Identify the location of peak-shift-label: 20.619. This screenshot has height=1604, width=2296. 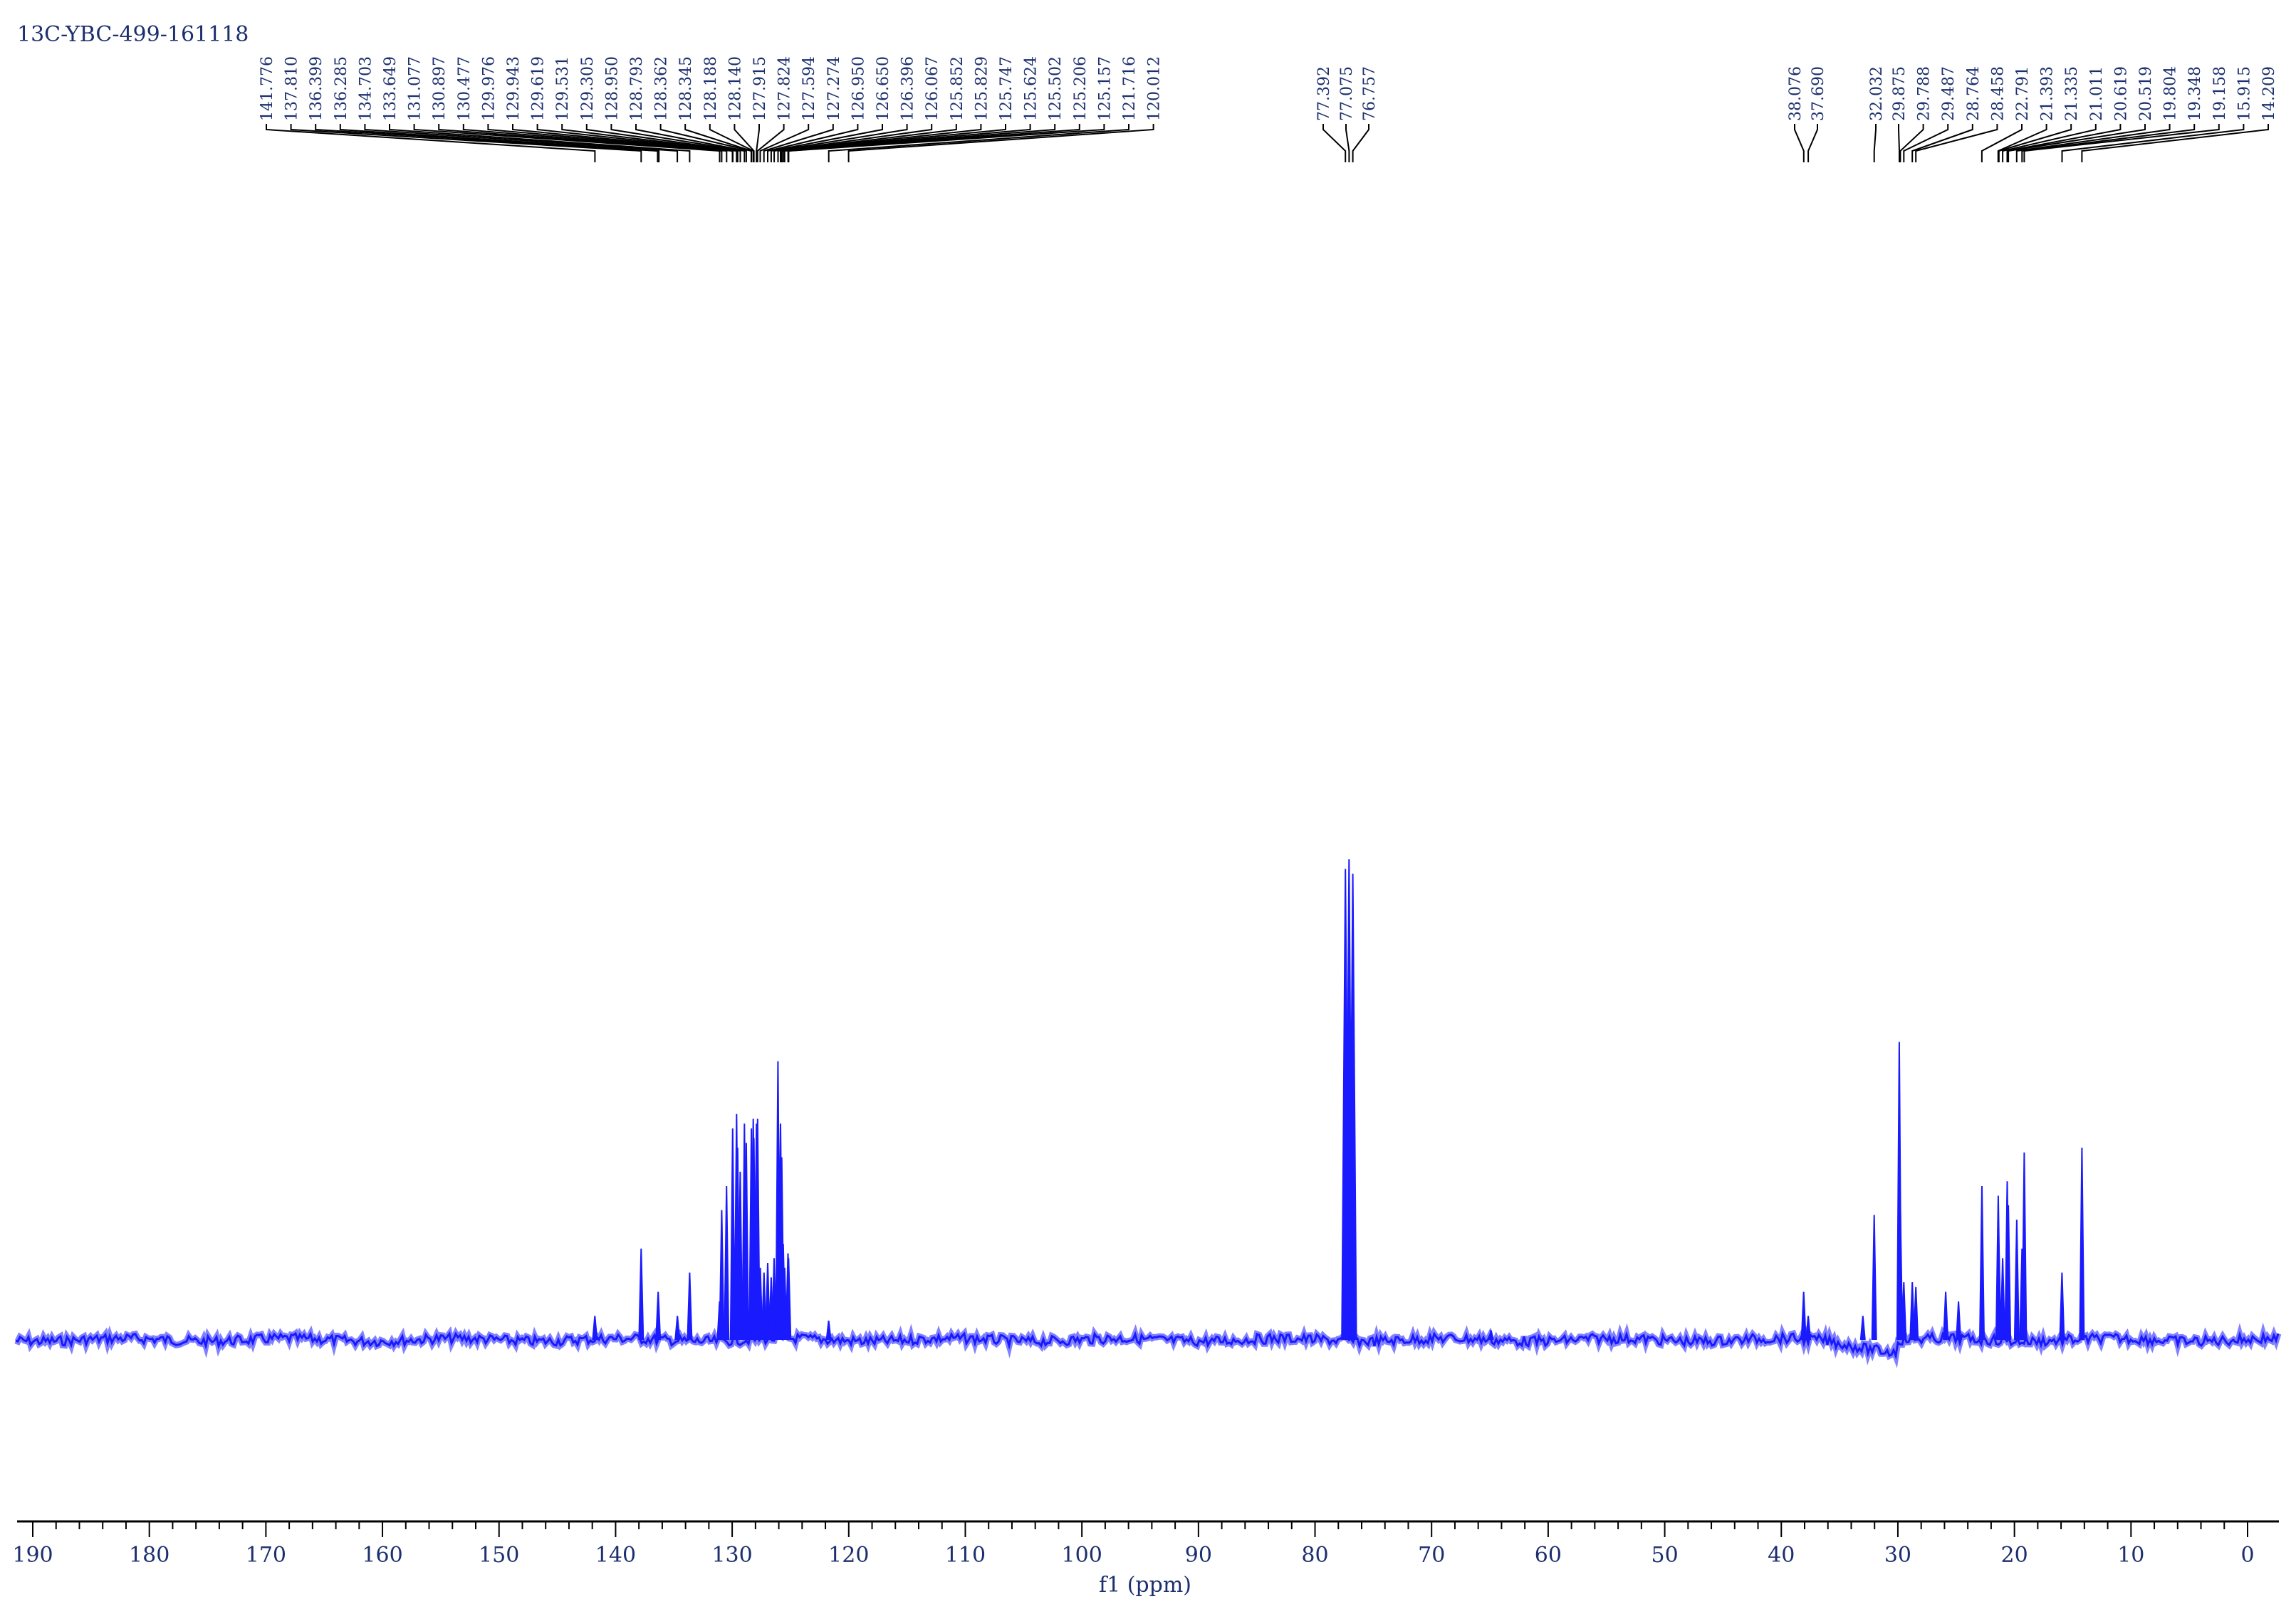
(2121, 93).